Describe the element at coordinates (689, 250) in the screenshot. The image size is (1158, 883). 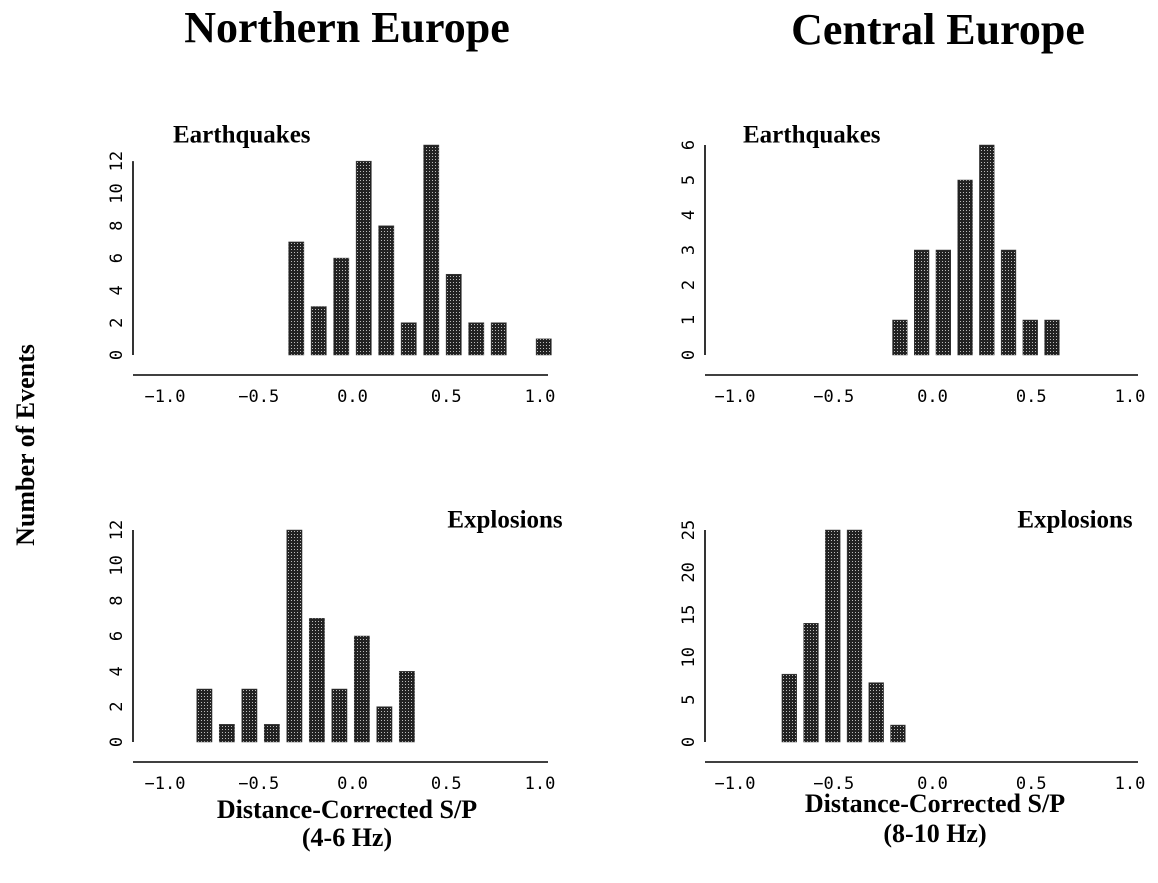
I see `y-tick-label: 3` at that location.